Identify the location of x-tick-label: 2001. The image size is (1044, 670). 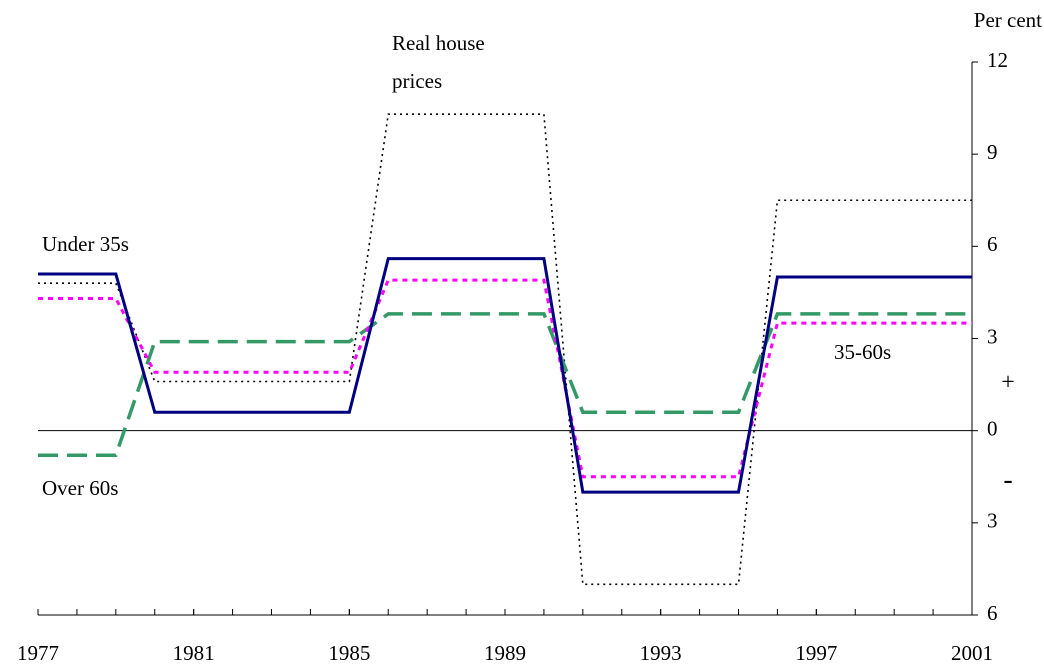
(972, 653).